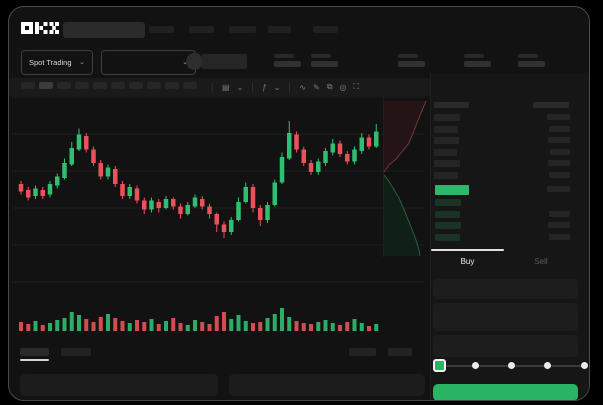 The width and height of the screenshot is (603, 405). I want to click on stat-value-placeholder, so click(531, 64).